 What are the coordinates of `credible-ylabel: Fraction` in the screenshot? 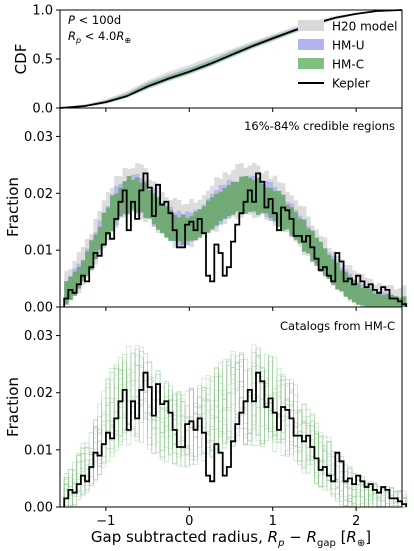 It's located at (13, 207).